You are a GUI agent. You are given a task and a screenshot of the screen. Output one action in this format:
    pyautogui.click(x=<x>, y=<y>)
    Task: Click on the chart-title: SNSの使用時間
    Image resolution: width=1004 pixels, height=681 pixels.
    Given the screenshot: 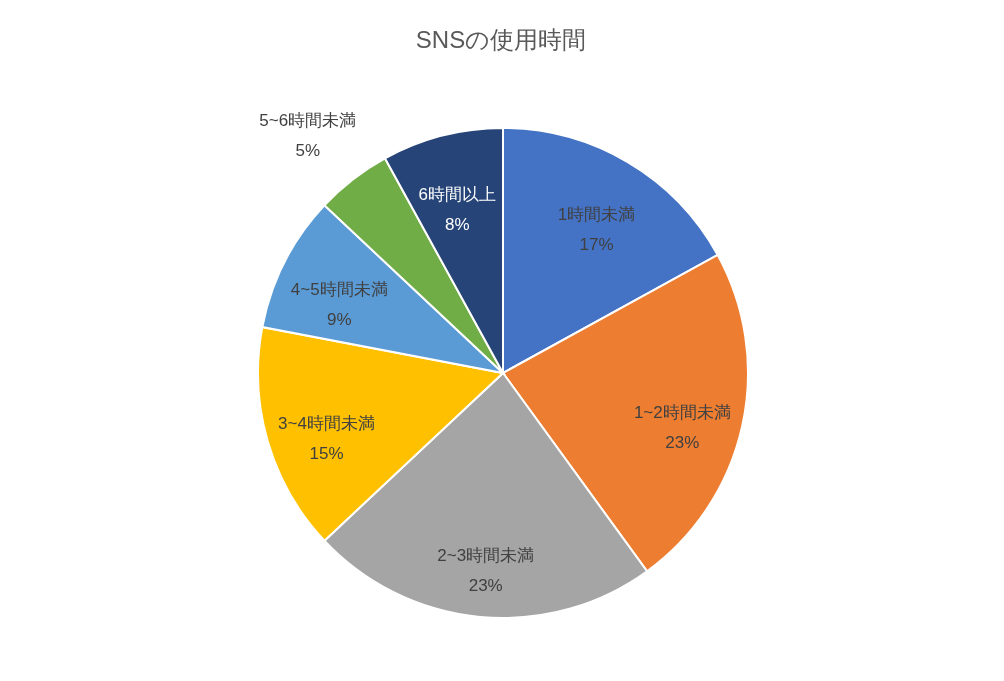 What is the action you would take?
    pyautogui.click(x=501, y=39)
    